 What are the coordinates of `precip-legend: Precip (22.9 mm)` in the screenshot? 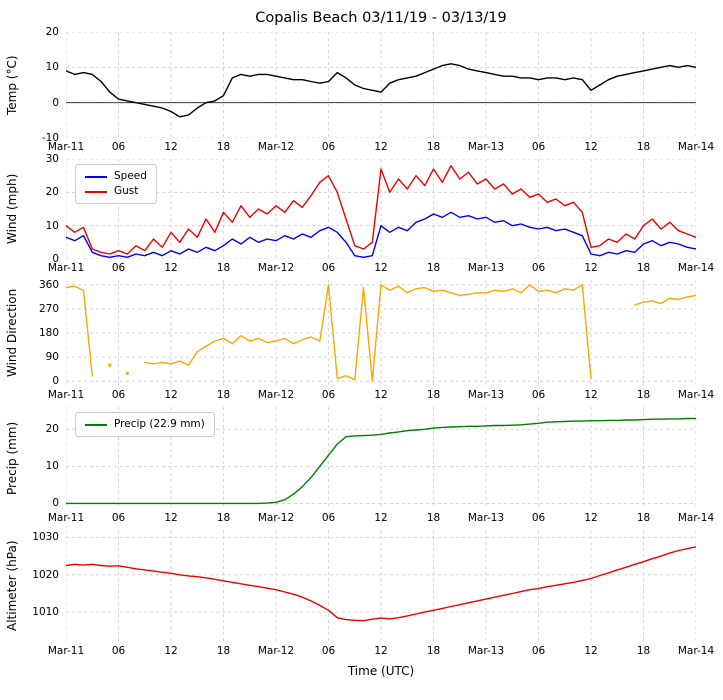 It's located at (145, 424).